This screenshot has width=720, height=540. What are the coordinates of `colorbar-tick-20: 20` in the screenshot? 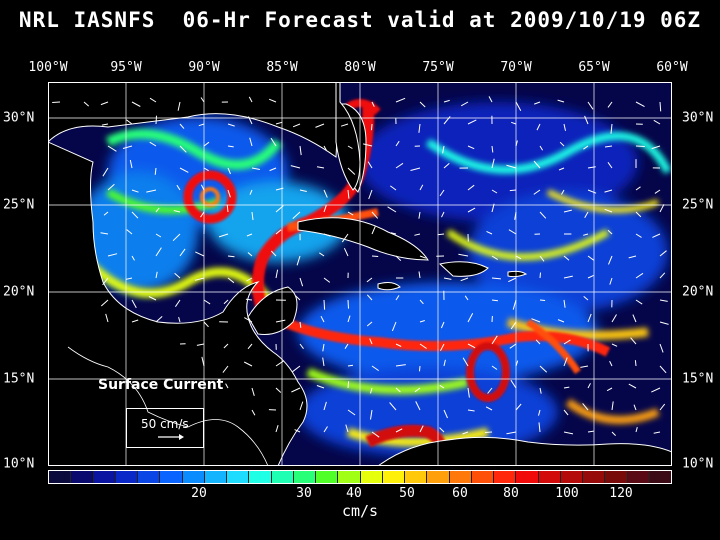 It's located at (199, 493).